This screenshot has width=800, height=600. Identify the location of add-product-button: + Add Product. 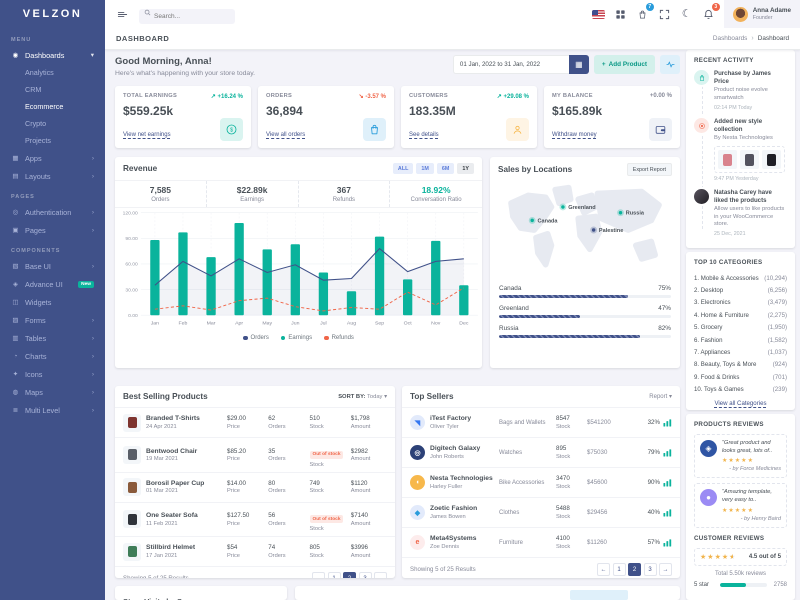
(624, 64).